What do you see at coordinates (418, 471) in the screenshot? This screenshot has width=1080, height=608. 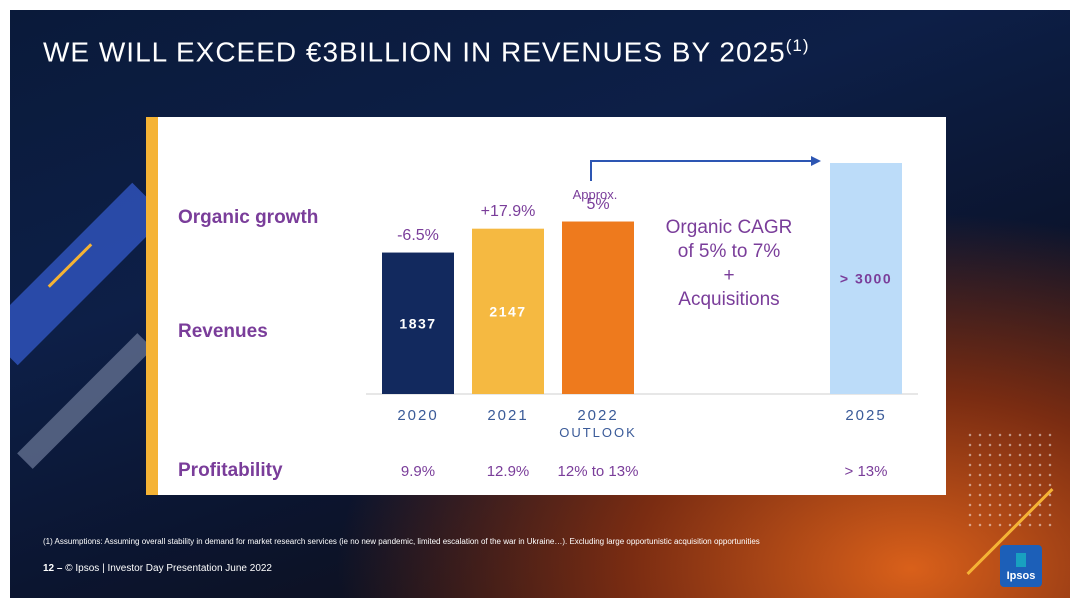 I see `profitability-2020: 9.9%` at bounding box center [418, 471].